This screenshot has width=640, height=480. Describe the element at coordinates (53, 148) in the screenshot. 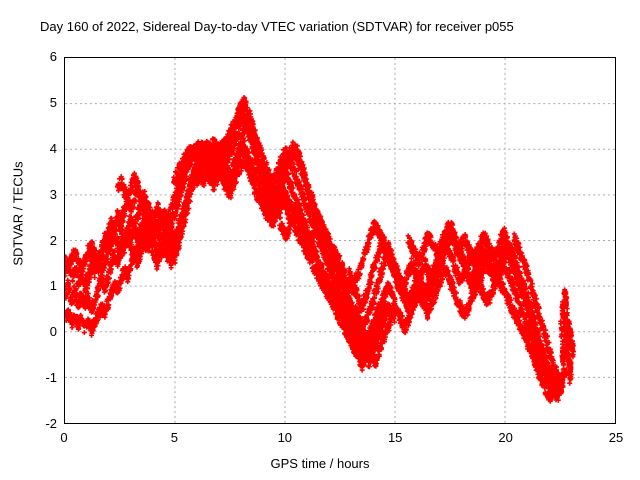

I see `y-tick-label: 4` at that location.